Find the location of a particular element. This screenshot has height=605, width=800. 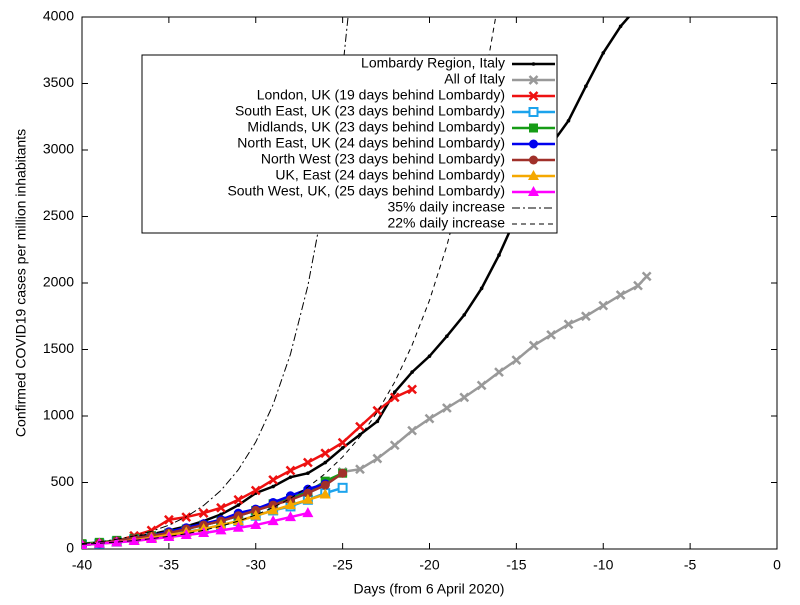

legend-label: 22% daily increase is located at coordinates (446, 223).